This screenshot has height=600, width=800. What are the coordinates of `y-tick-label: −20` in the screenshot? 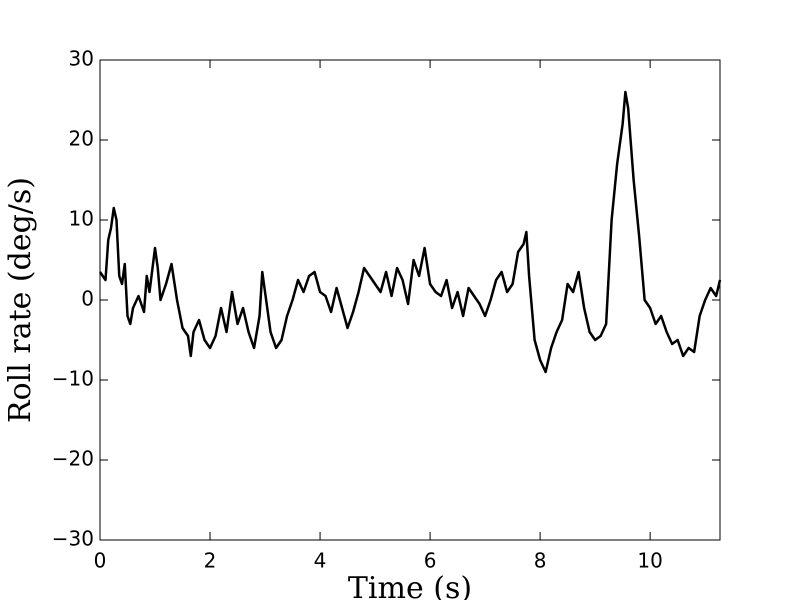 It's located at (73, 459).